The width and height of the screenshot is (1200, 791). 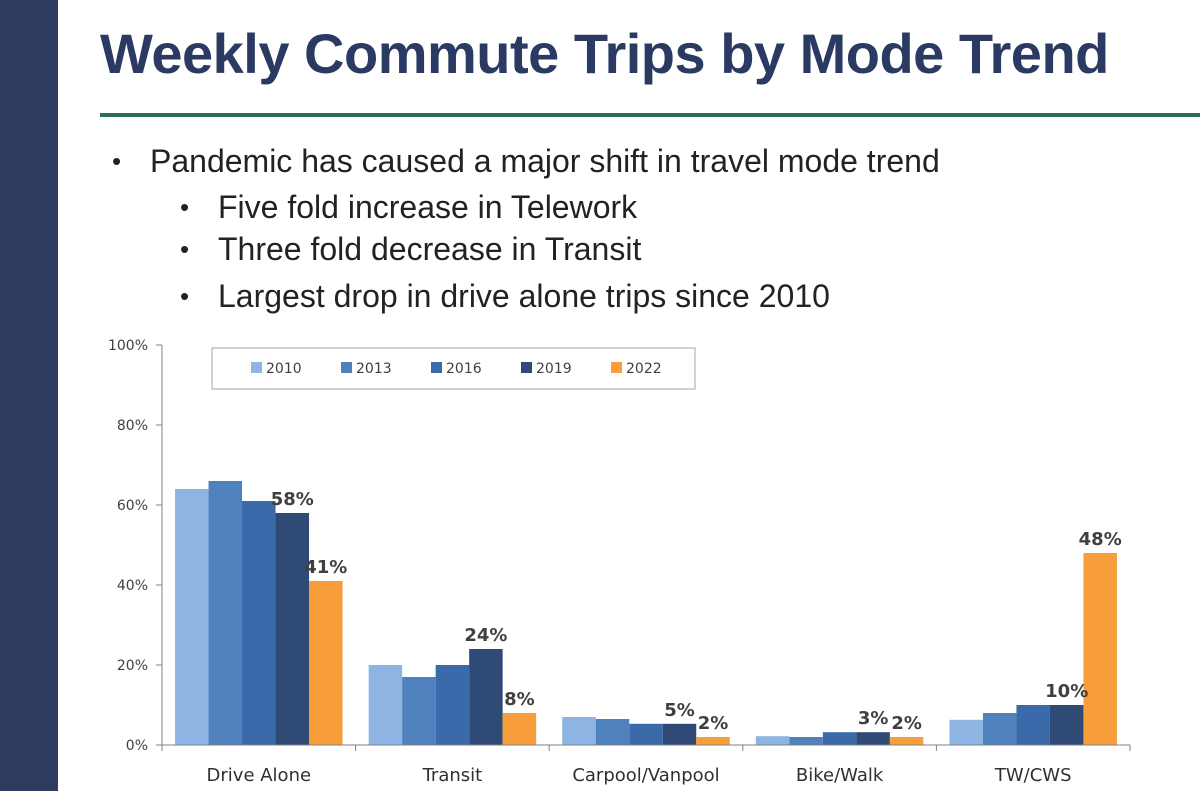 What do you see at coordinates (1100, 539) in the screenshot?
I see `data-label: 48%` at bounding box center [1100, 539].